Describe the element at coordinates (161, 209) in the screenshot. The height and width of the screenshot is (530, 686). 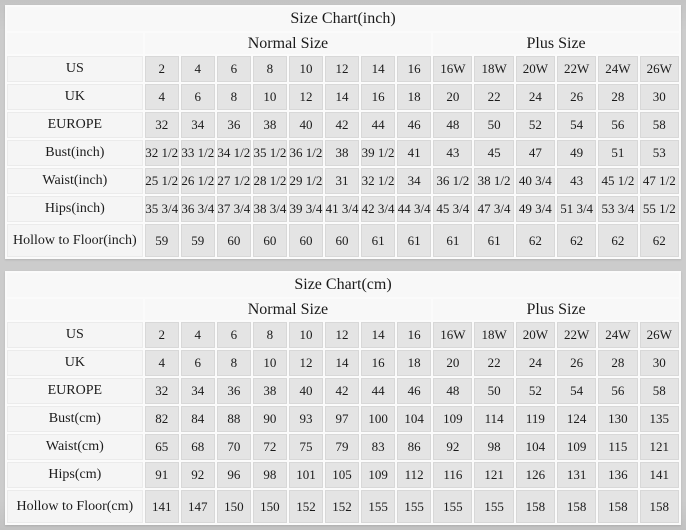
I see `size-cell-normal: 35 3/4` at that location.